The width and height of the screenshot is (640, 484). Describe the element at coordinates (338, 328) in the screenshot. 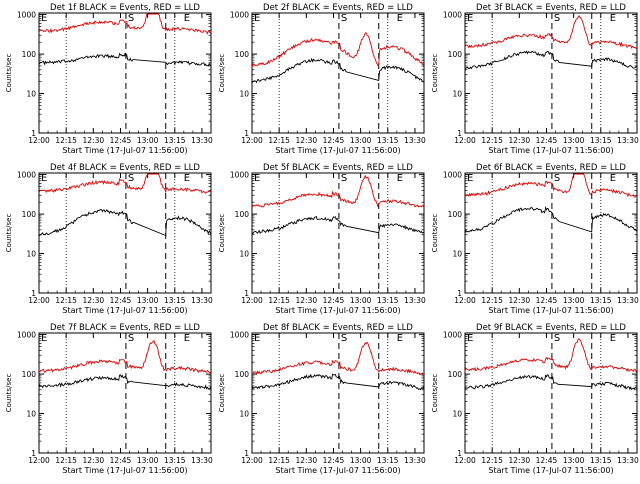

I see `panel-title: Det 8f BLACK = Events, RED = LLD` at that location.